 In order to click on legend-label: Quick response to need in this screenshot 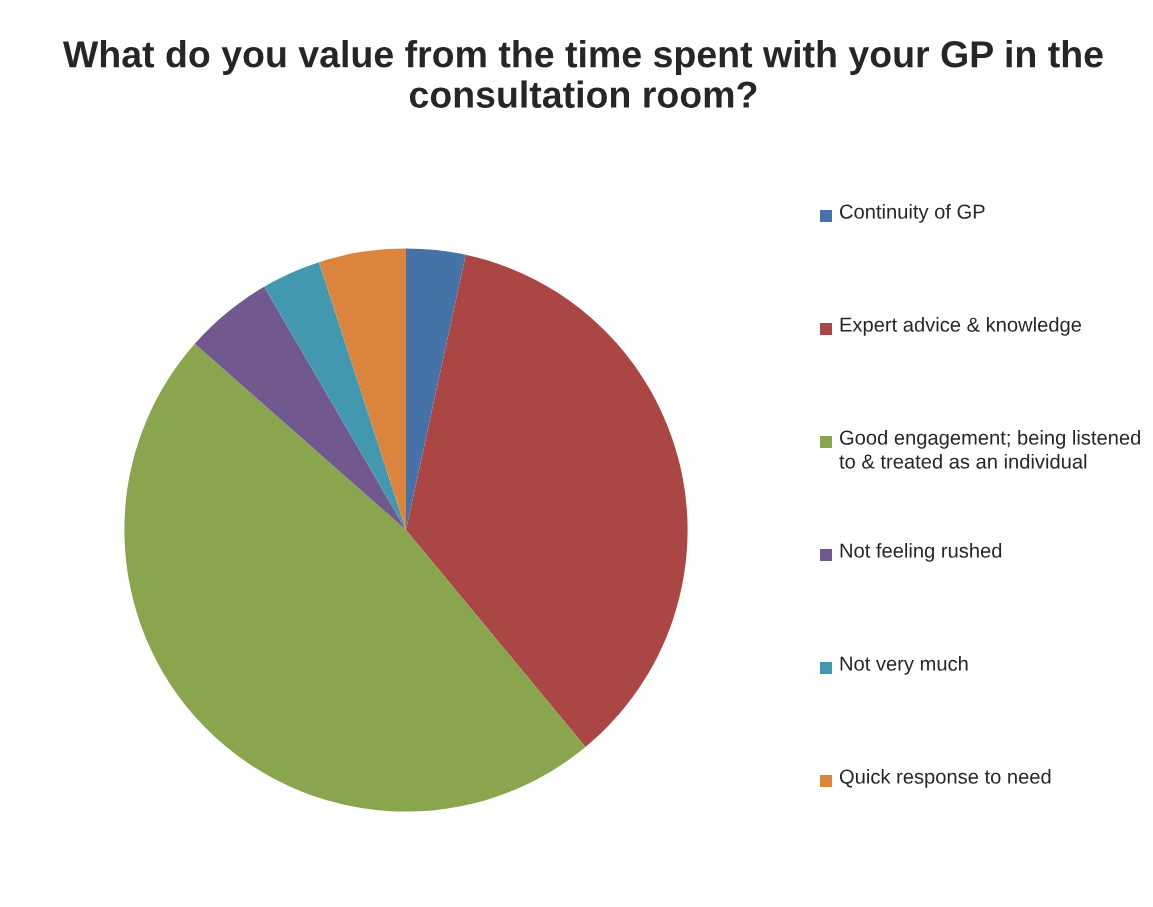, I will do `click(945, 778)`.